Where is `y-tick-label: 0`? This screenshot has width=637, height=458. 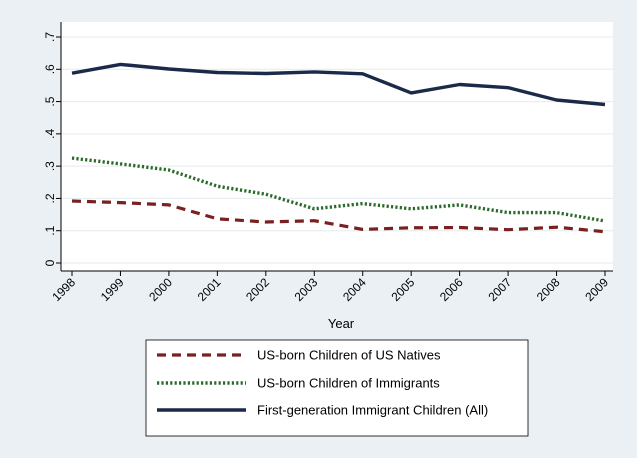 y-tick-label: 0 is located at coordinates (50, 262).